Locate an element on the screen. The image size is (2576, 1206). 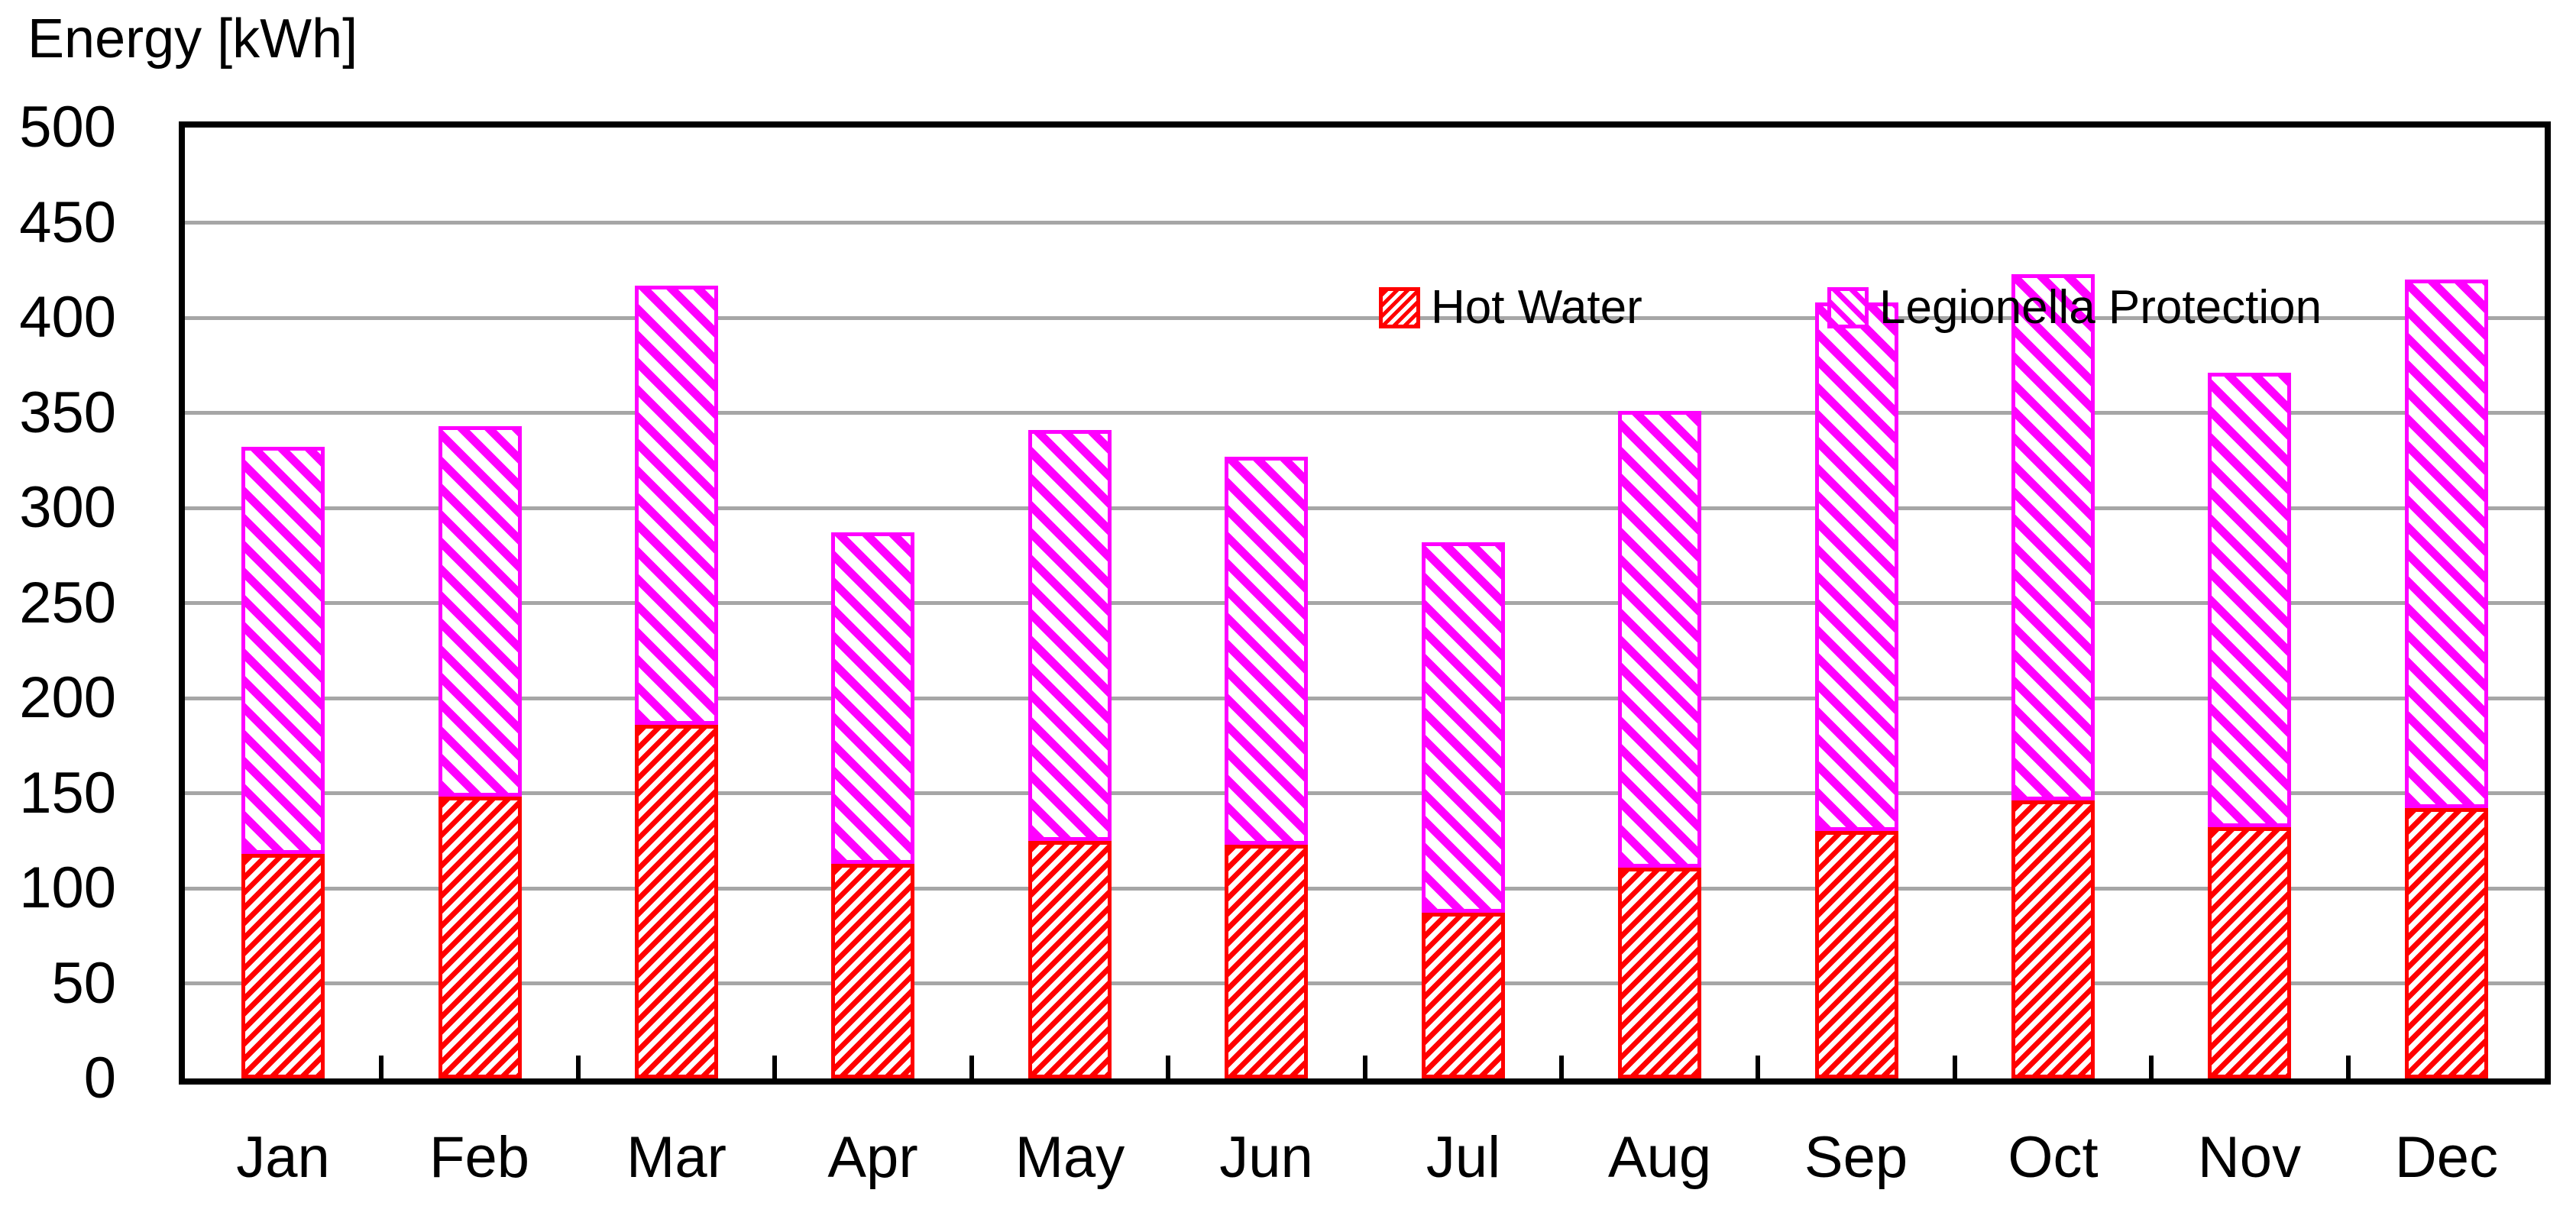
y-axis-label-400: 400 is located at coordinates (67, 318).